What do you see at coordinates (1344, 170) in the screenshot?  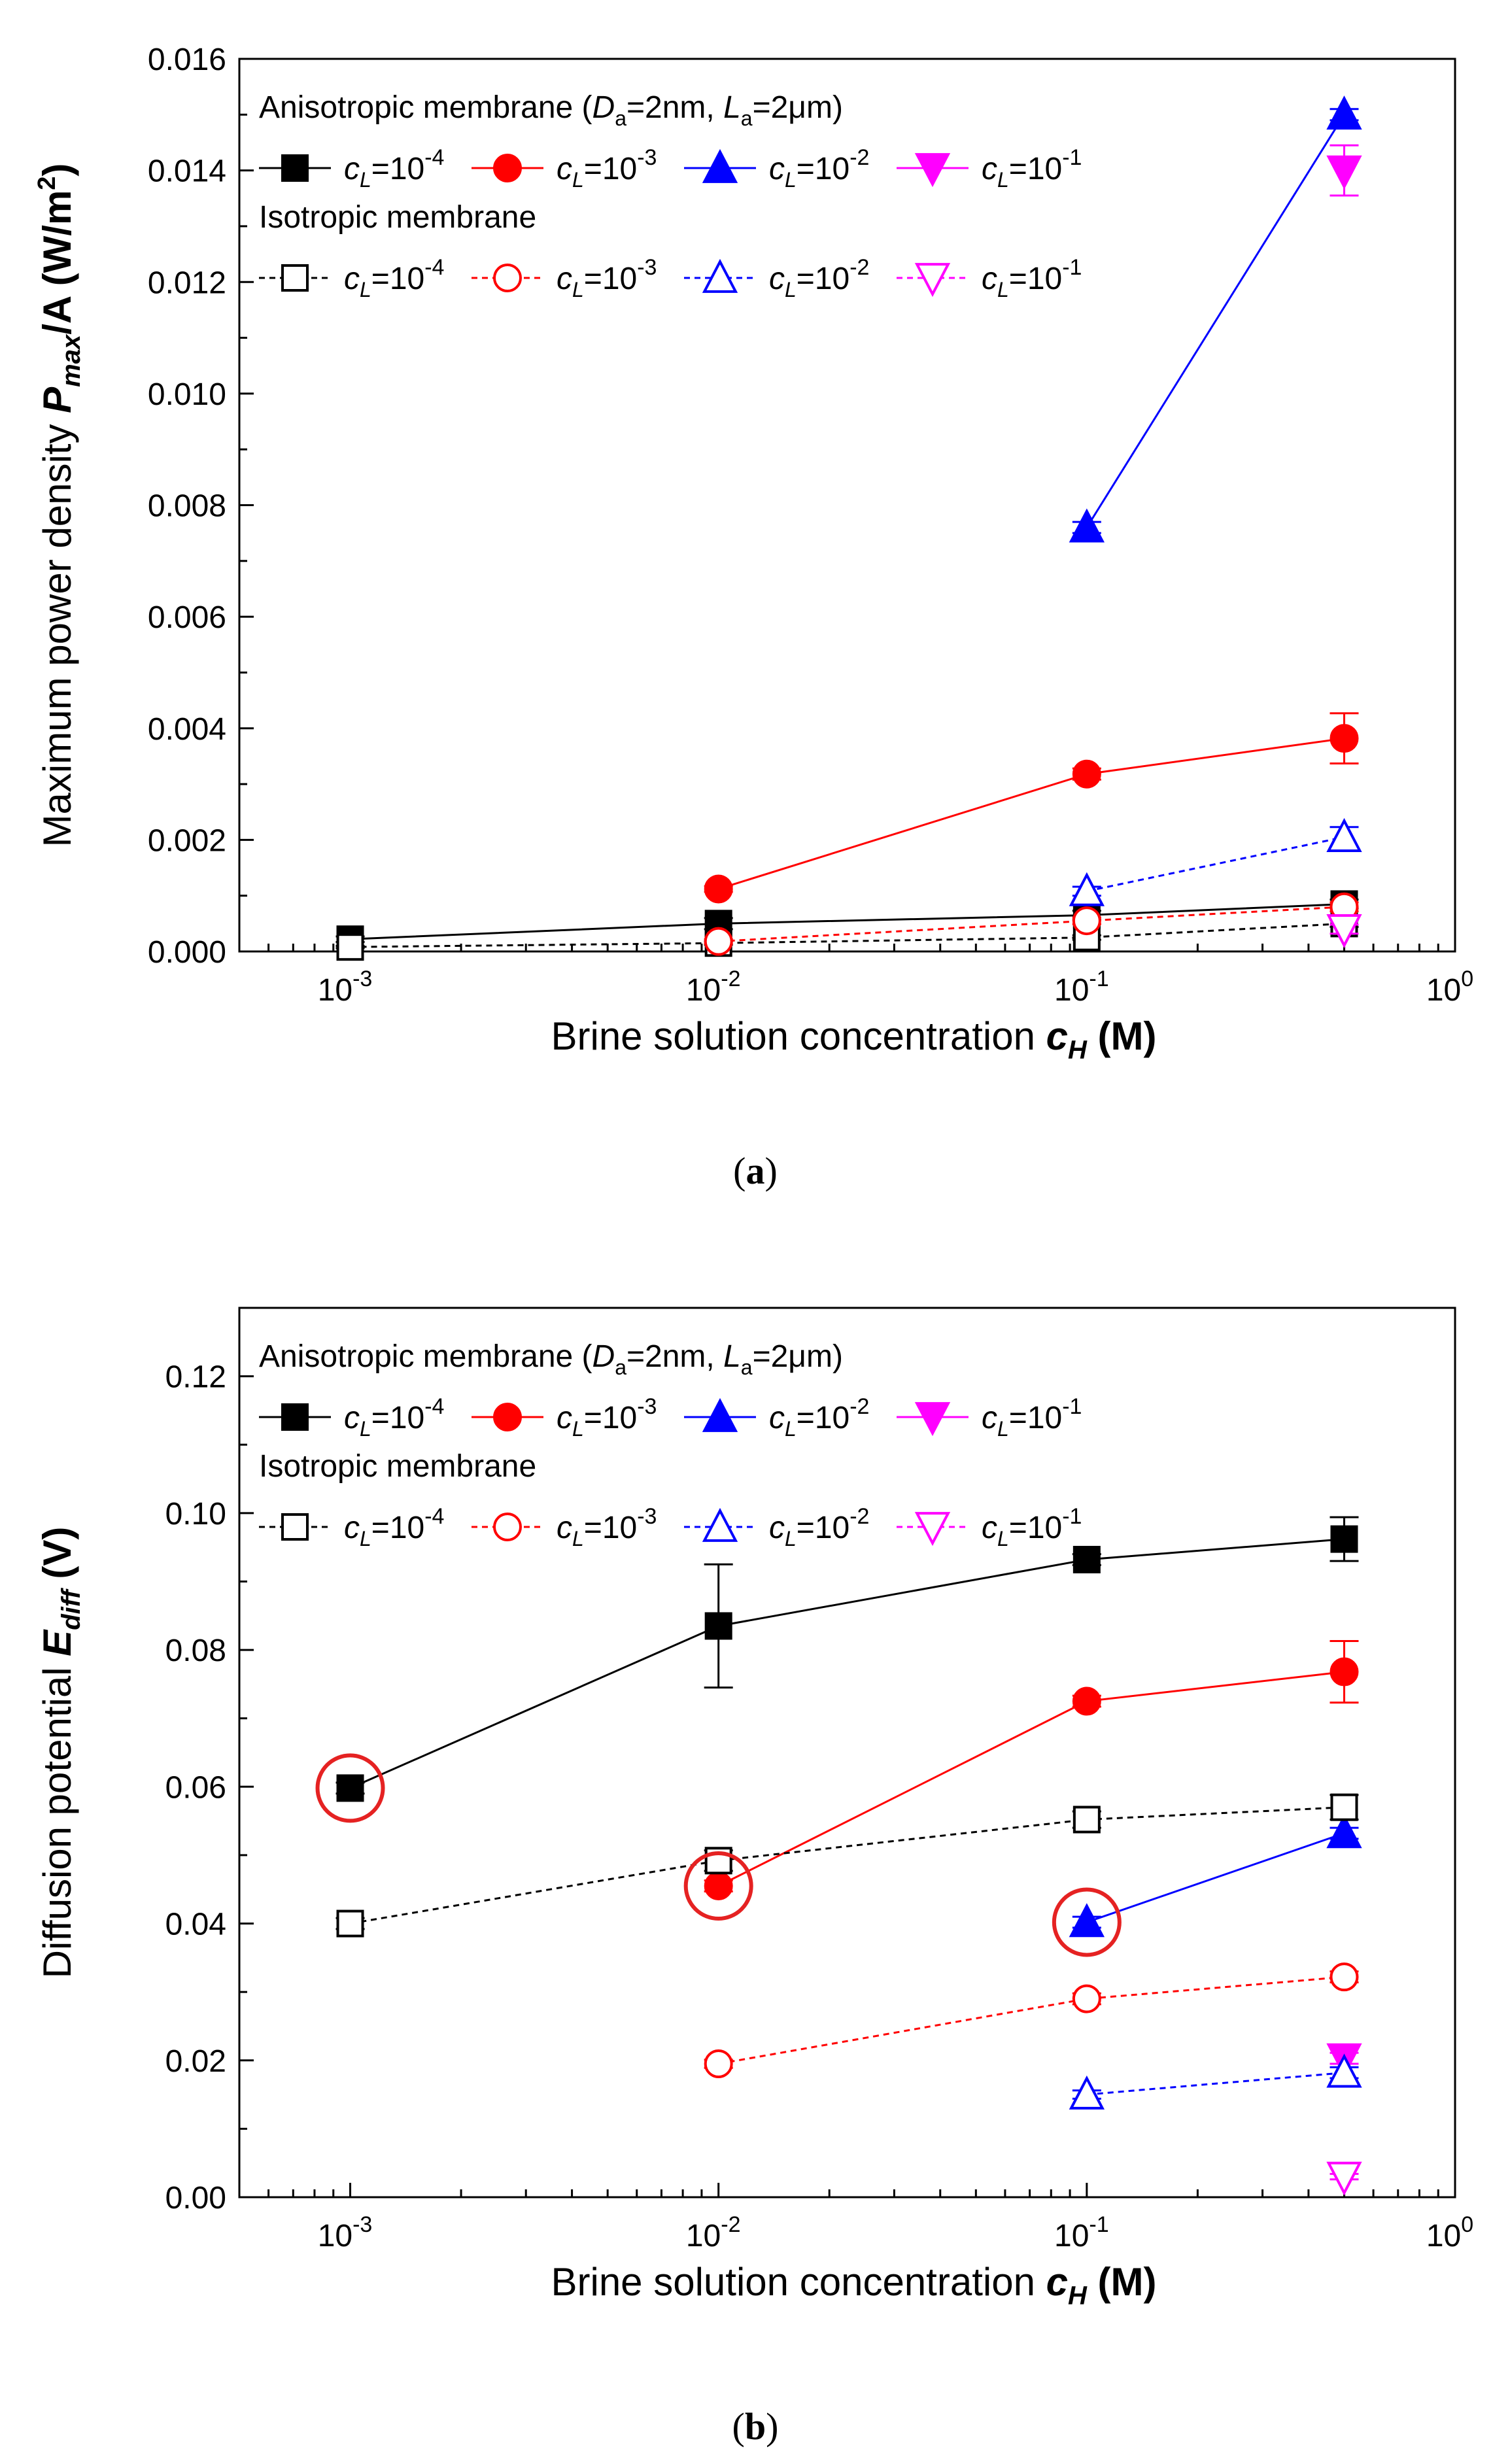 I see `series-anisotropic-clm1` at bounding box center [1344, 170].